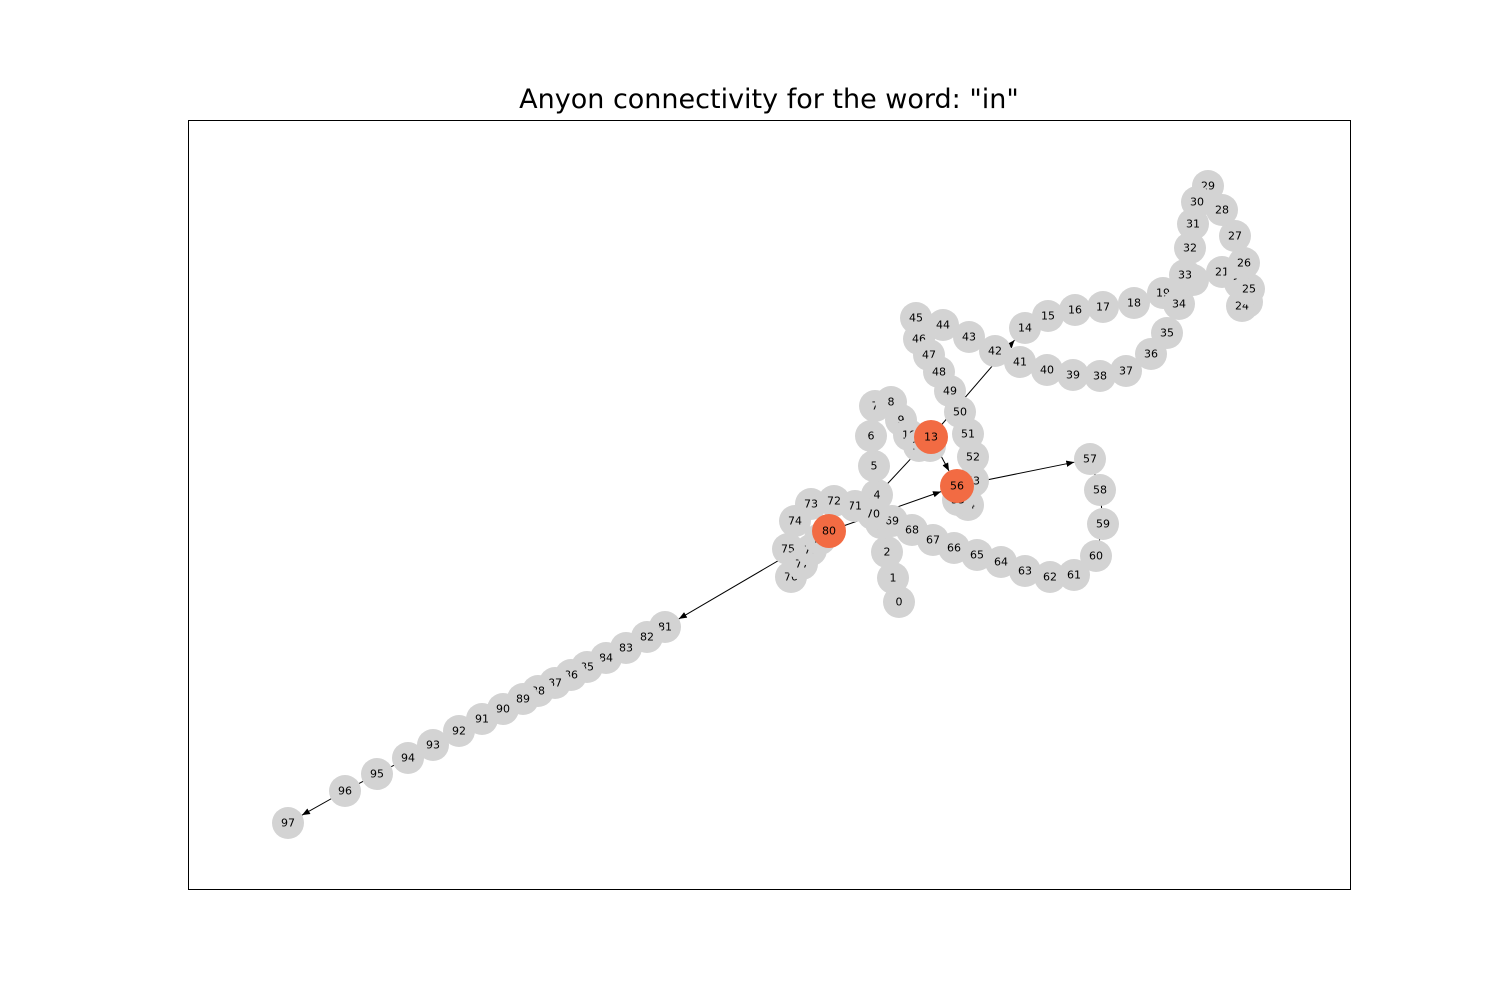 This screenshot has width=1500, height=1000. I want to click on node-label-37: 37, so click(1126, 371).